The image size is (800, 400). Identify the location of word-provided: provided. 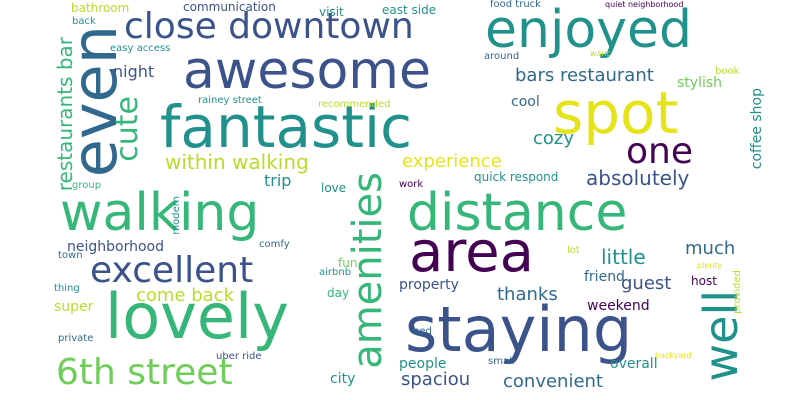
(737, 292).